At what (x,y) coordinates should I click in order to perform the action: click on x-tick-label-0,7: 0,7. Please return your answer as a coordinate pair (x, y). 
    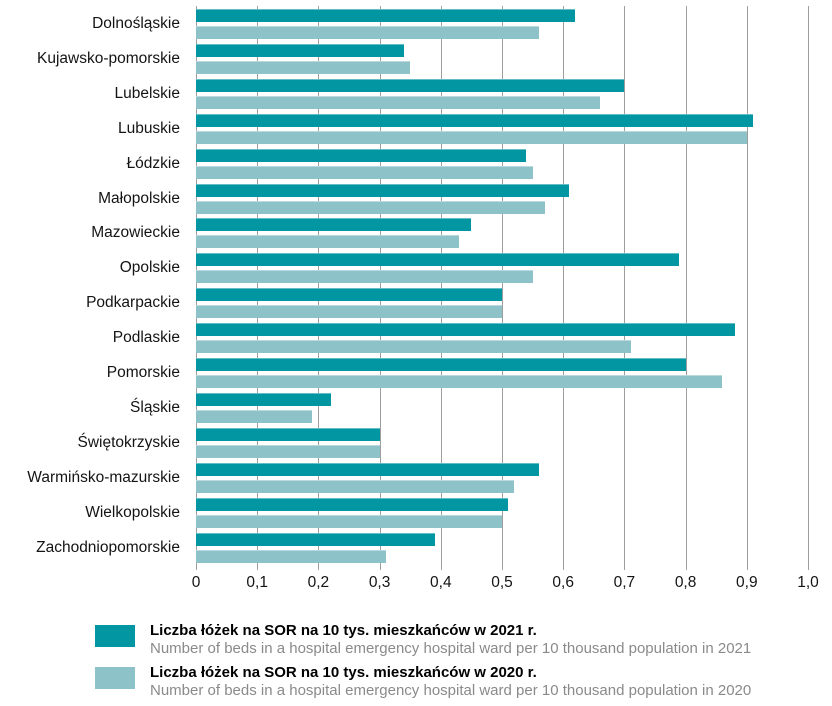
    Looking at the image, I should click on (624, 582).